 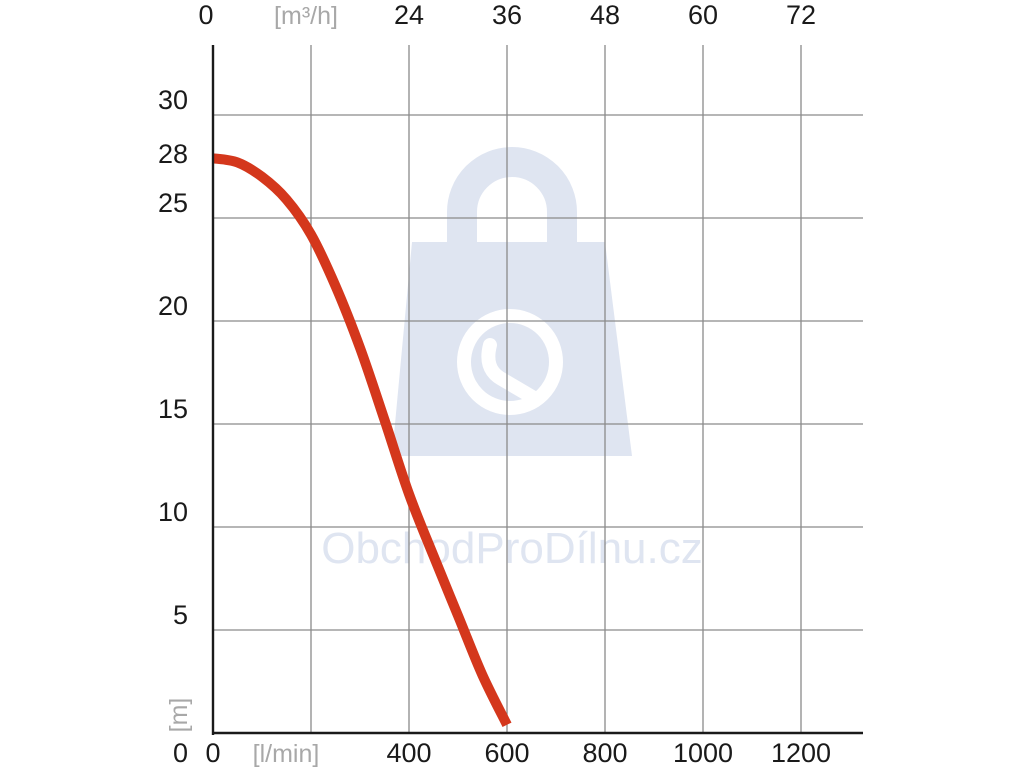 What do you see at coordinates (173, 306) in the screenshot?
I see `y-tick-label: 20` at bounding box center [173, 306].